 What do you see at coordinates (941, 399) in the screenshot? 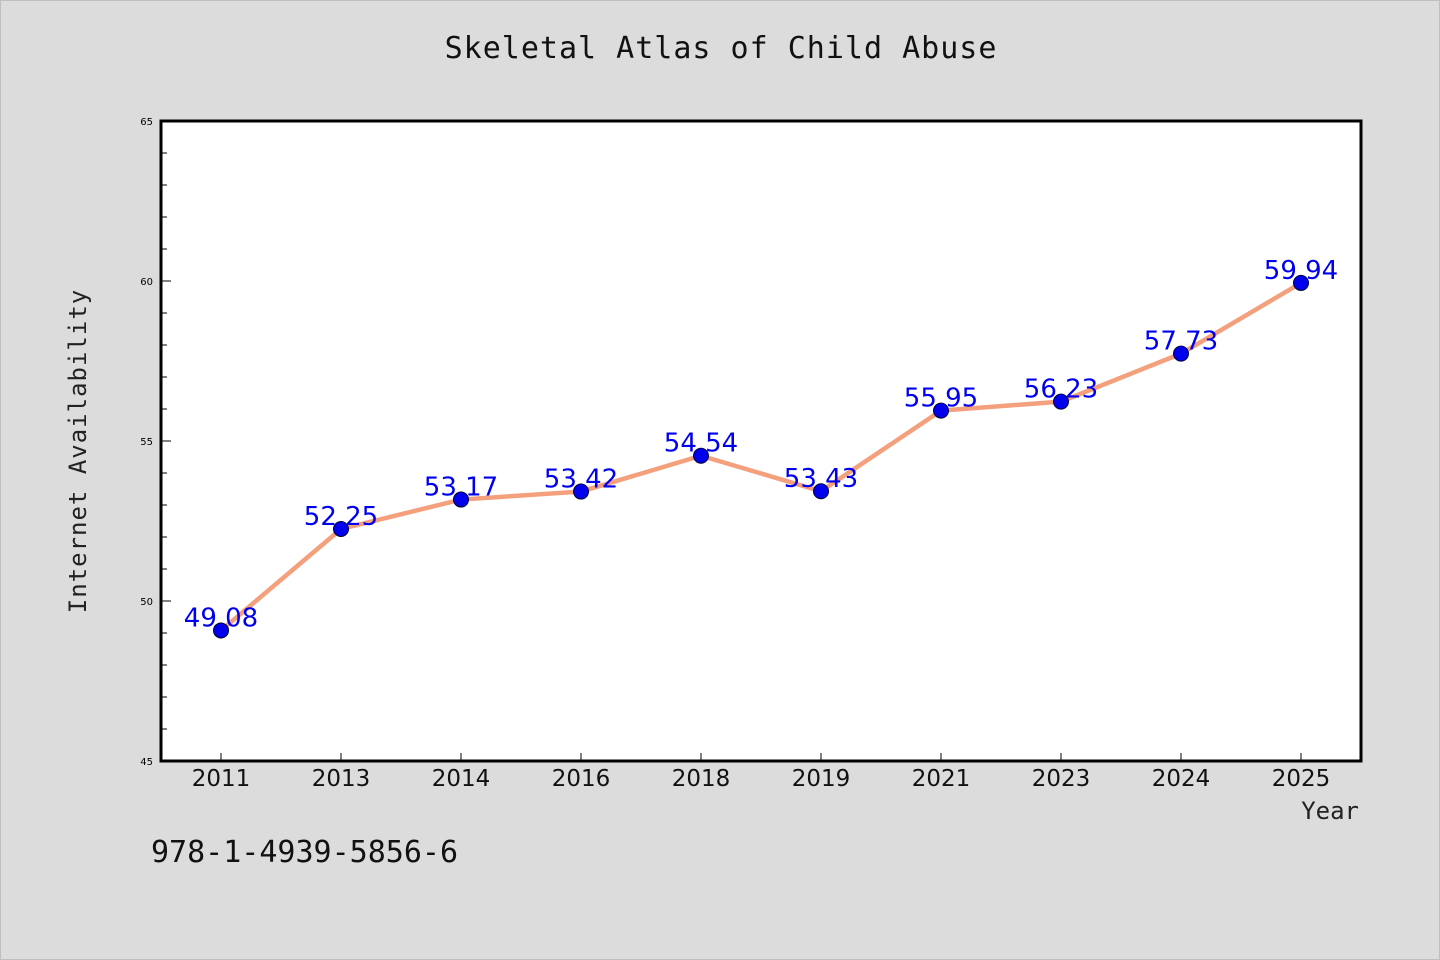
I see `data-label: 55.95` at bounding box center [941, 399].